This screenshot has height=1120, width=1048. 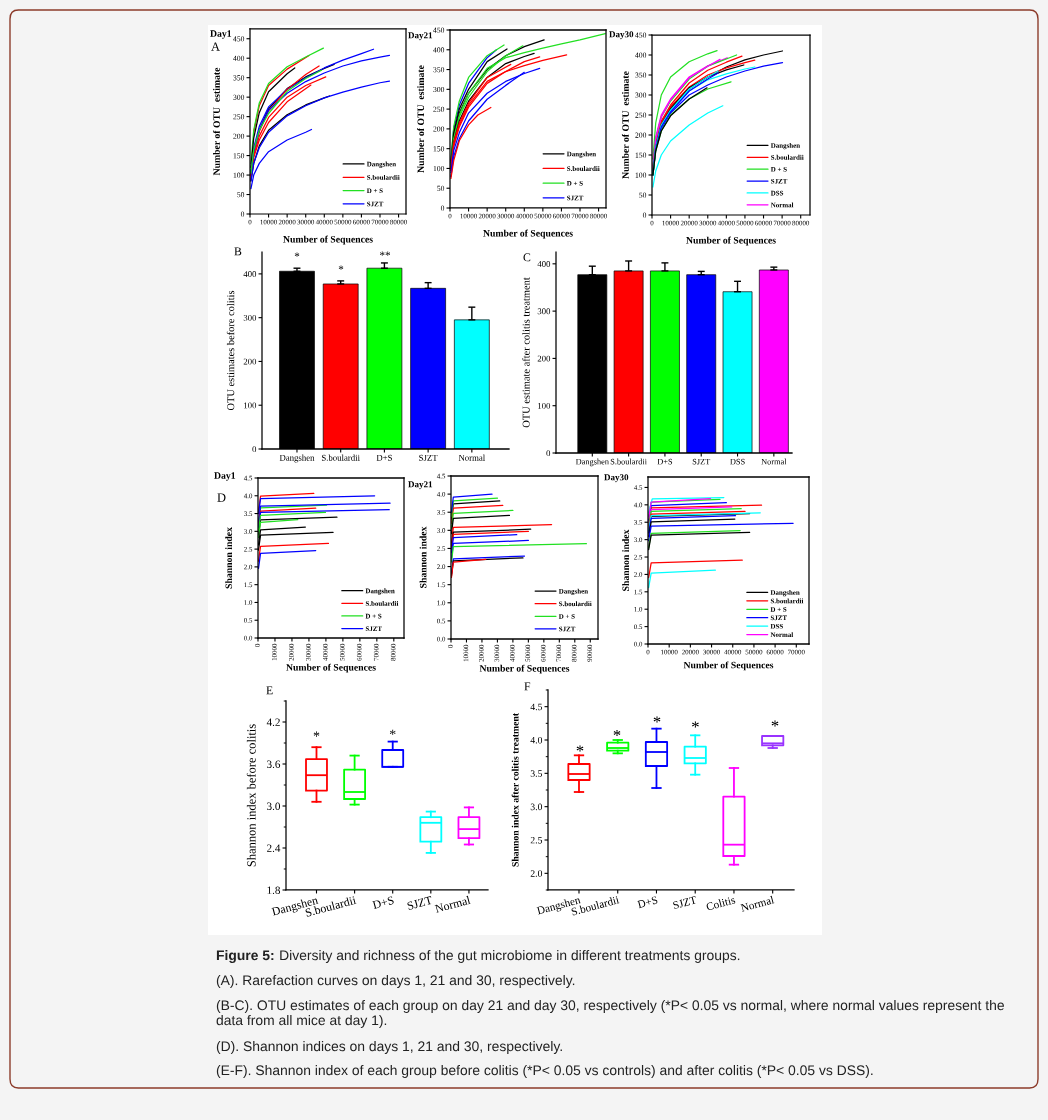 What do you see at coordinates (251, 795) in the screenshot?
I see `y-axis-title: Shannon index before colitis` at bounding box center [251, 795].